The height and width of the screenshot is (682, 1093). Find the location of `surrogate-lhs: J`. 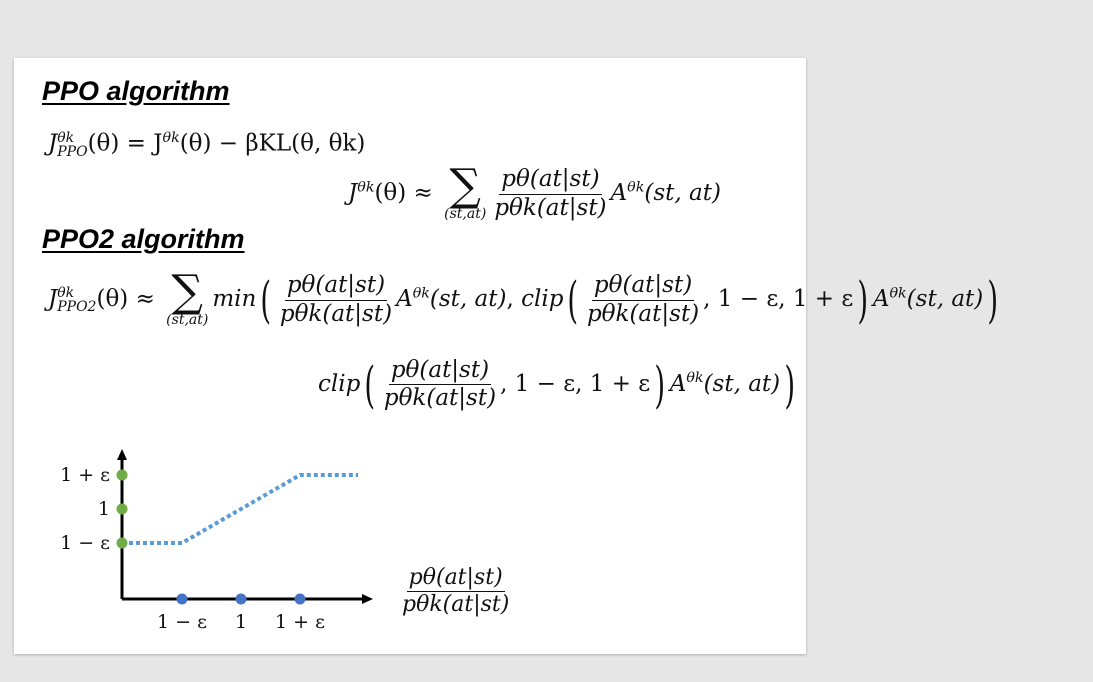

surrogate-lhs: J is located at coordinates (353, 193).